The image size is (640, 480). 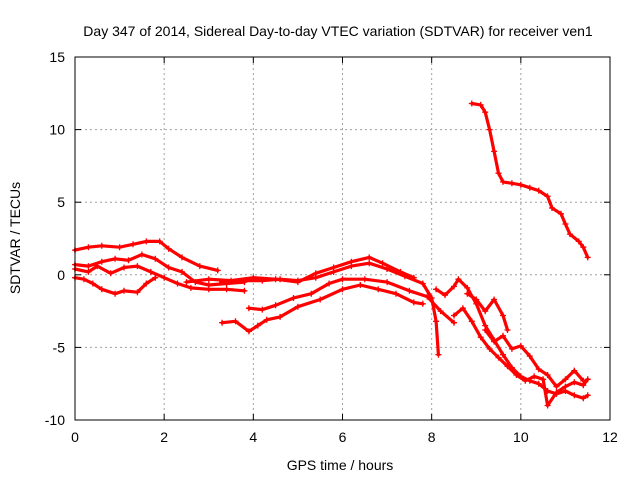 I want to click on y-tick-label: 10, so click(x=57, y=130).